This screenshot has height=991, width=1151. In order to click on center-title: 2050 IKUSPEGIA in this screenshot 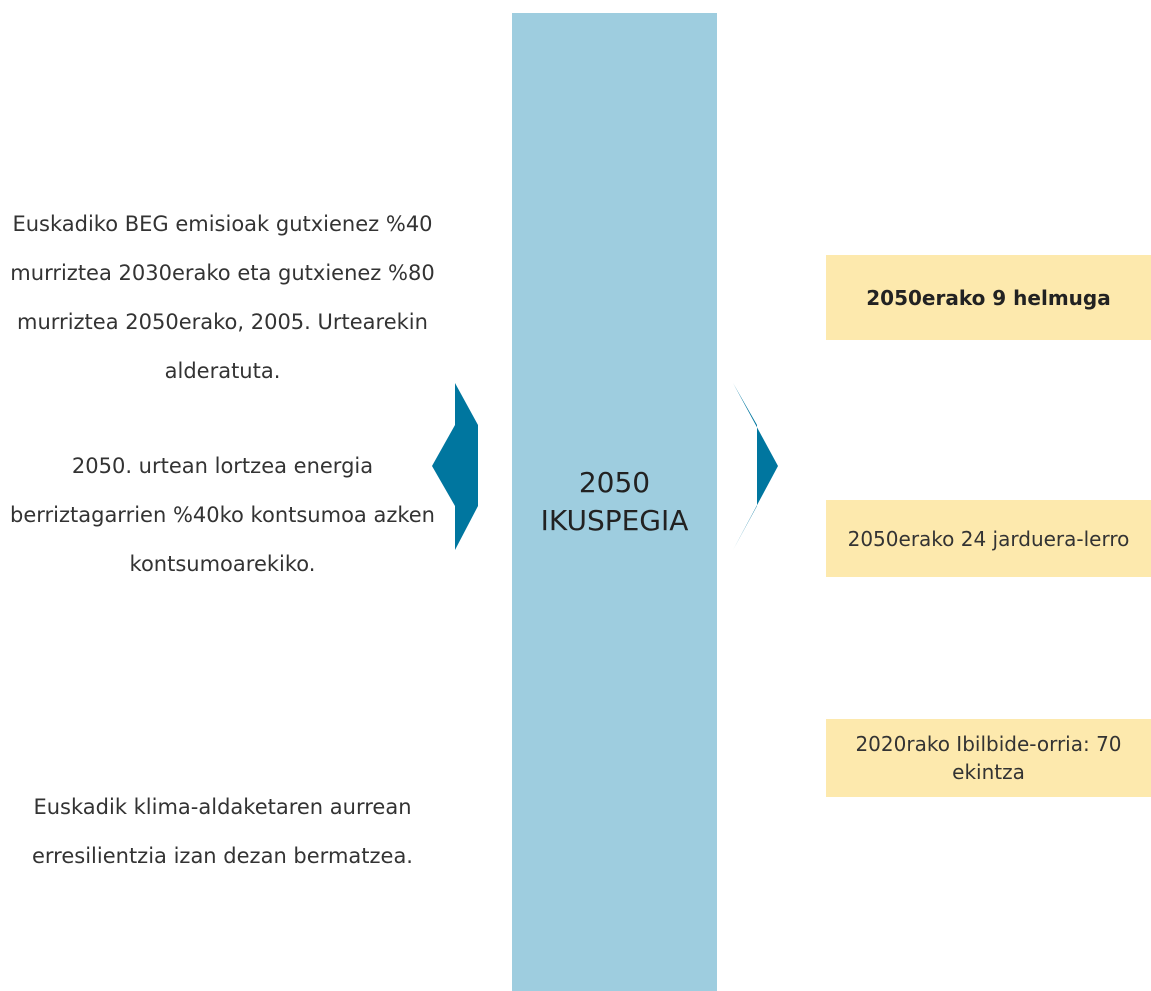, I will do `click(614, 502)`.